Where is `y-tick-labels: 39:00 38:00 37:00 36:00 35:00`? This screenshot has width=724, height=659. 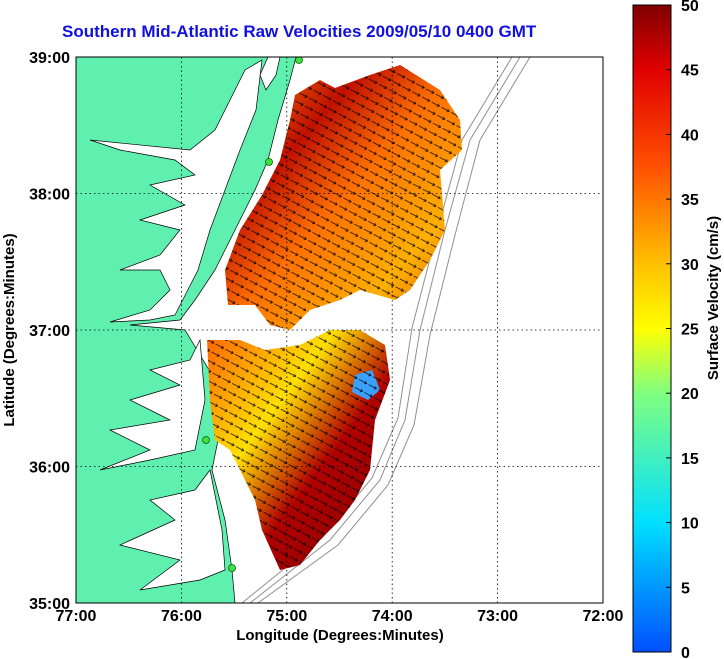 y-tick-labels: 39:00 38:00 37:00 36:00 35:00 is located at coordinates (49, 331).